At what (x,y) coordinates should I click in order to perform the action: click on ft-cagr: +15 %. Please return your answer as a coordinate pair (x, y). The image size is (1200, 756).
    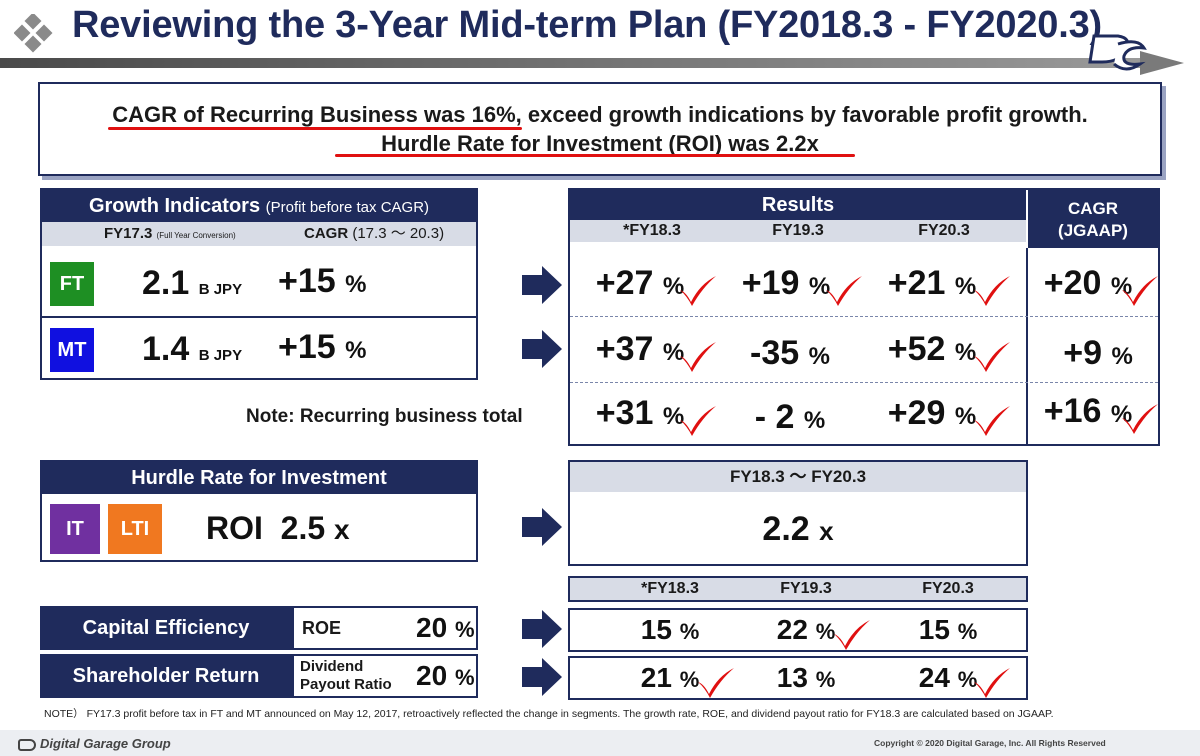
    Looking at the image, I should click on (322, 281).